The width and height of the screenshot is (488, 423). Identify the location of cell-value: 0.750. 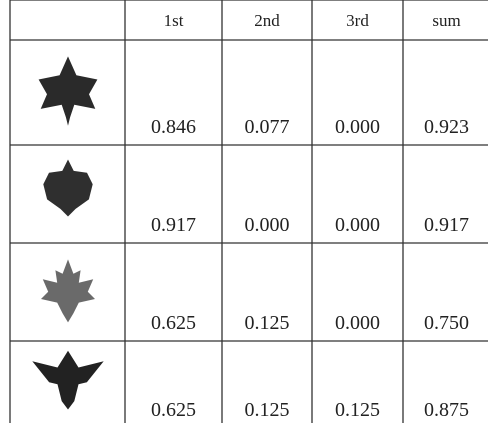
(446, 323).